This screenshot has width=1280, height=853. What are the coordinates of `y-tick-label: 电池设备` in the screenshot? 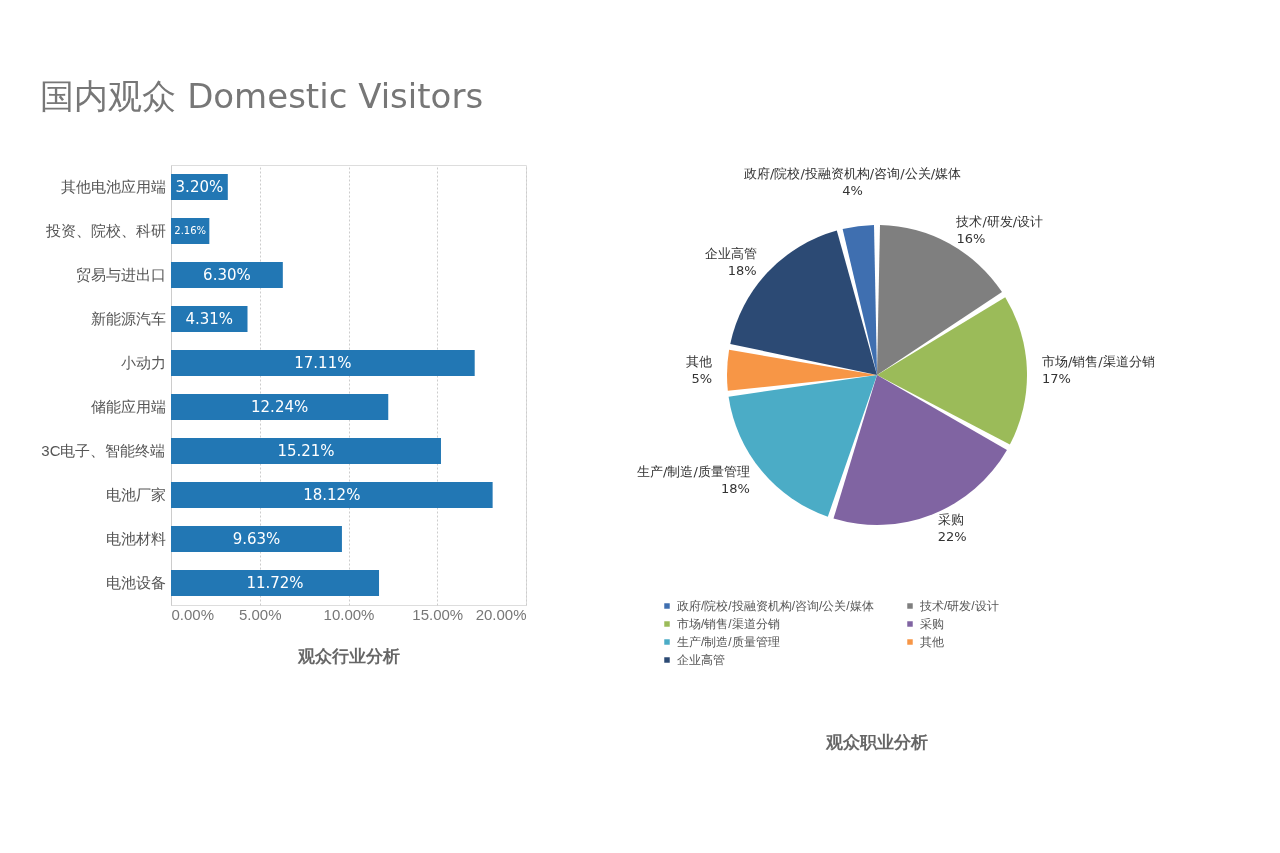 It's located at (135, 582).